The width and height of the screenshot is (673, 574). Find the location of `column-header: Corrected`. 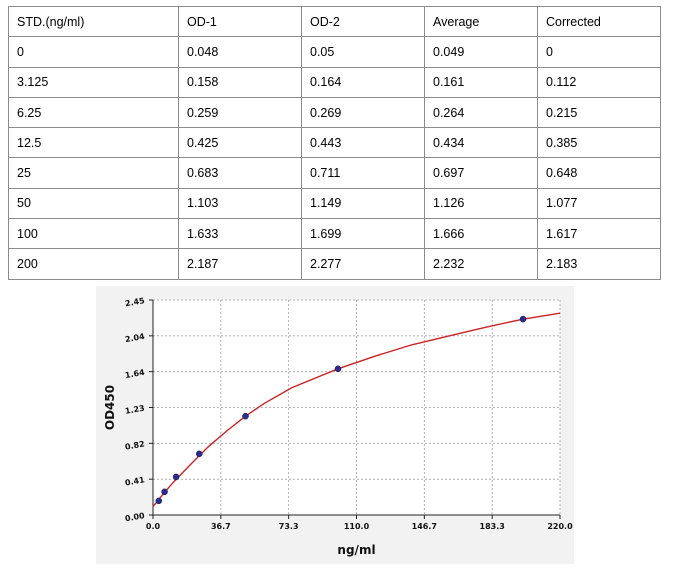

column-header: Corrected is located at coordinates (599, 21).